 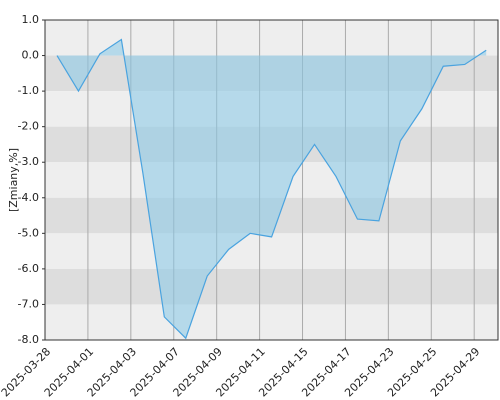 What do you see at coordinates (28, 268) in the screenshot?
I see `y-tick-label: -6.0` at bounding box center [28, 268].